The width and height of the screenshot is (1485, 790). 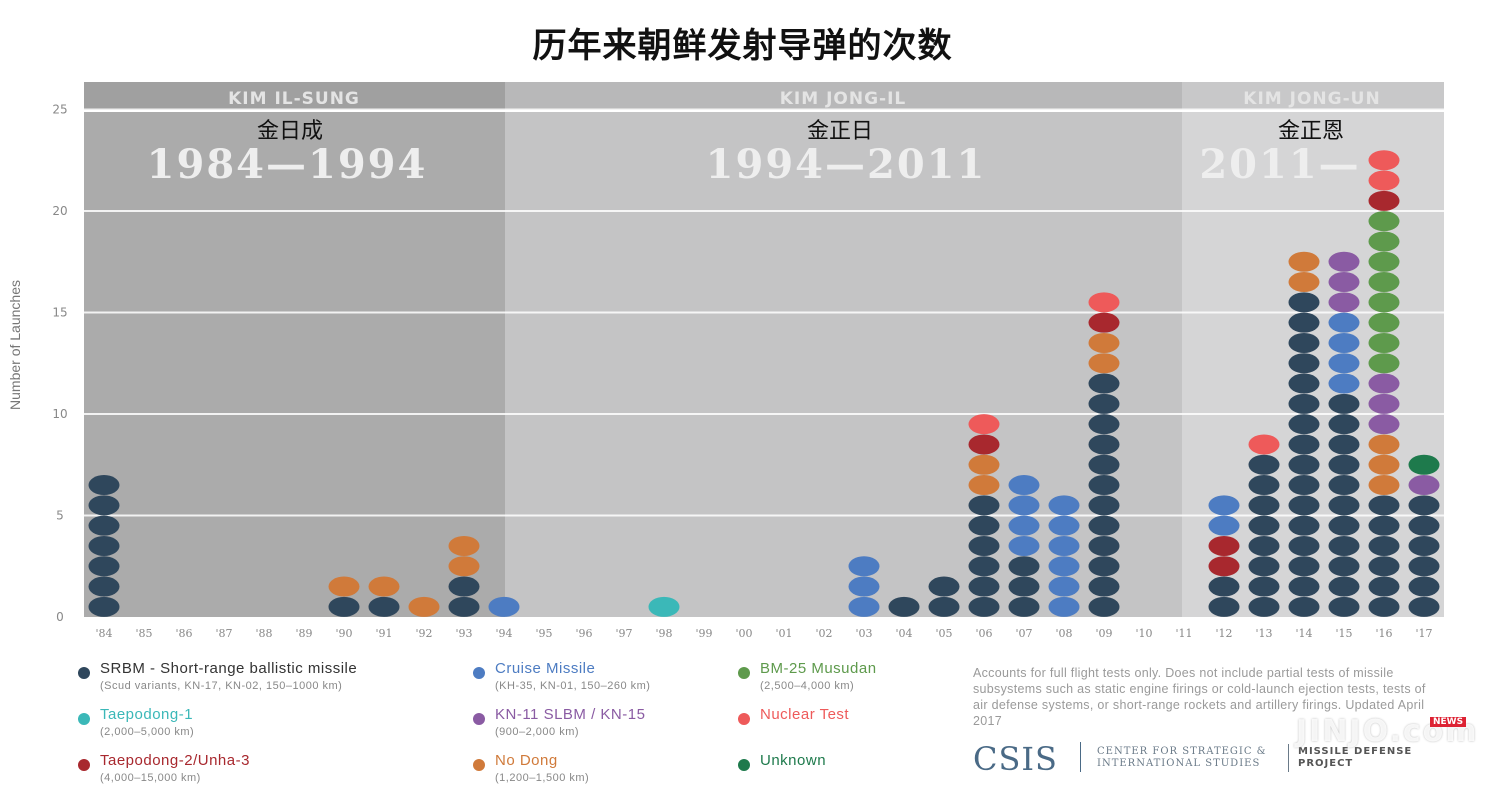 What do you see at coordinates (846, 164) in the screenshot?
I see `era-years: 1994—2011` at bounding box center [846, 164].